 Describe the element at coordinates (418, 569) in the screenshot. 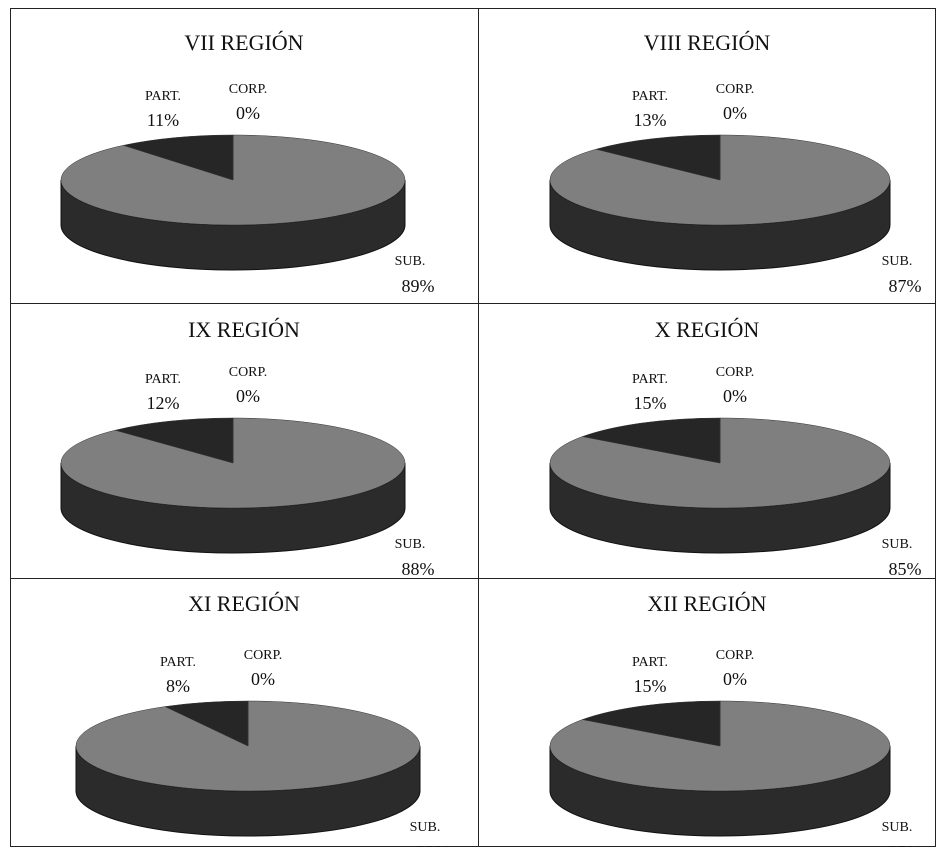

I see `value-label: 88%` at that location.